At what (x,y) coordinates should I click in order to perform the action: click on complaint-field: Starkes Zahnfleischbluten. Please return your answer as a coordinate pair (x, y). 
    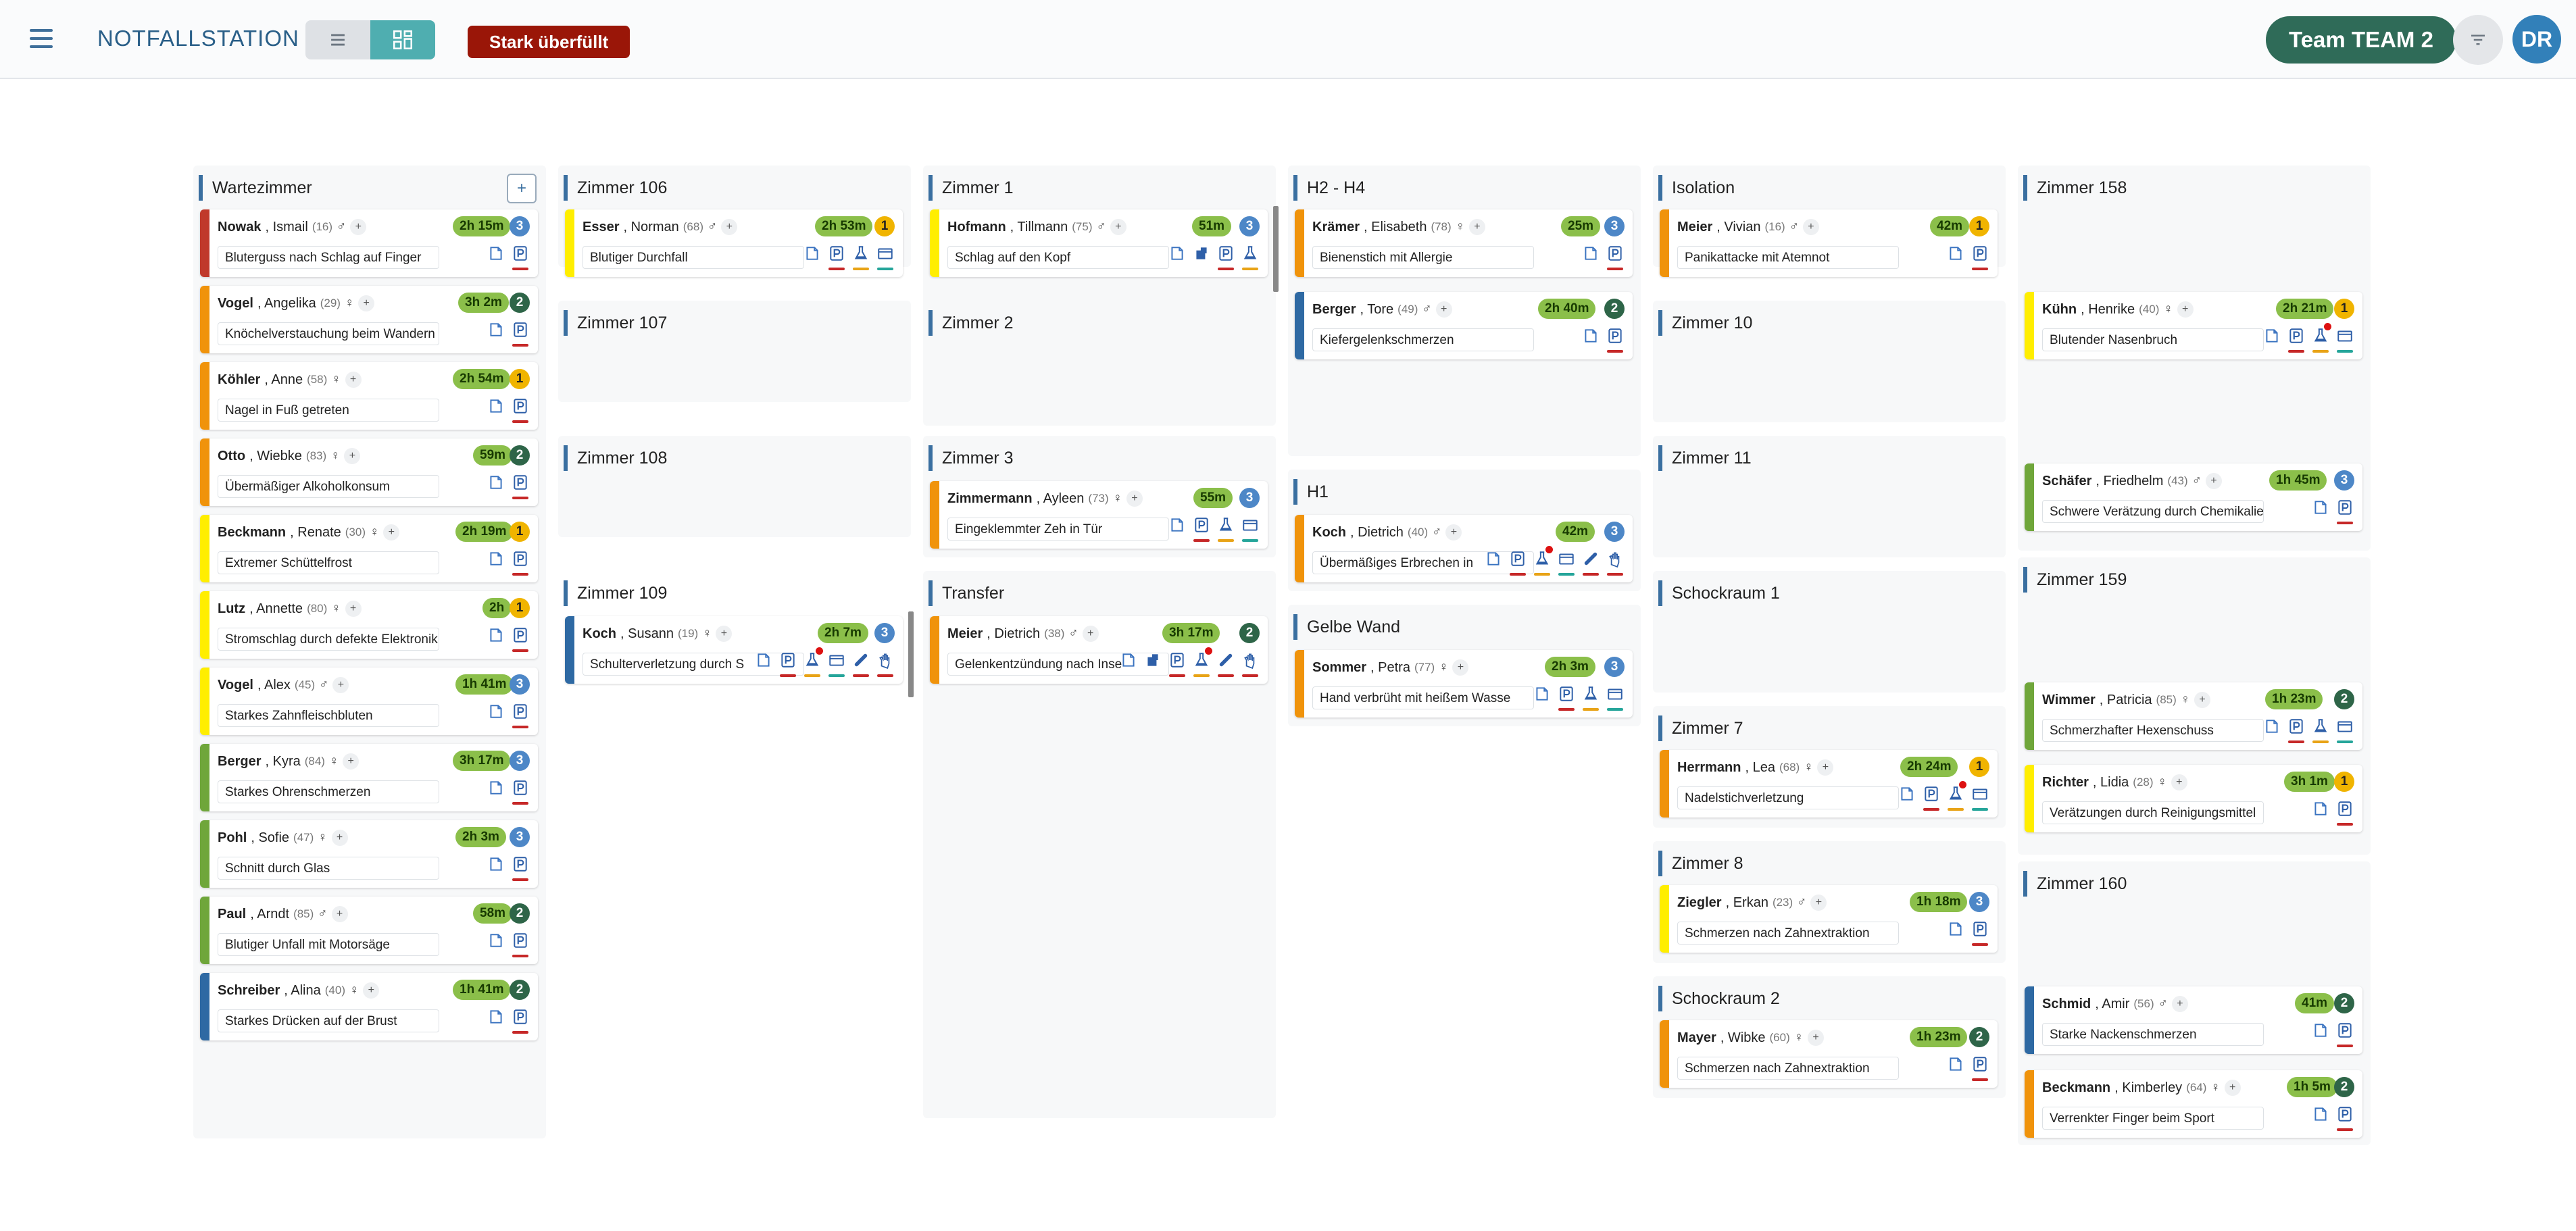
    Looking at the image, I should click on (329, 715).